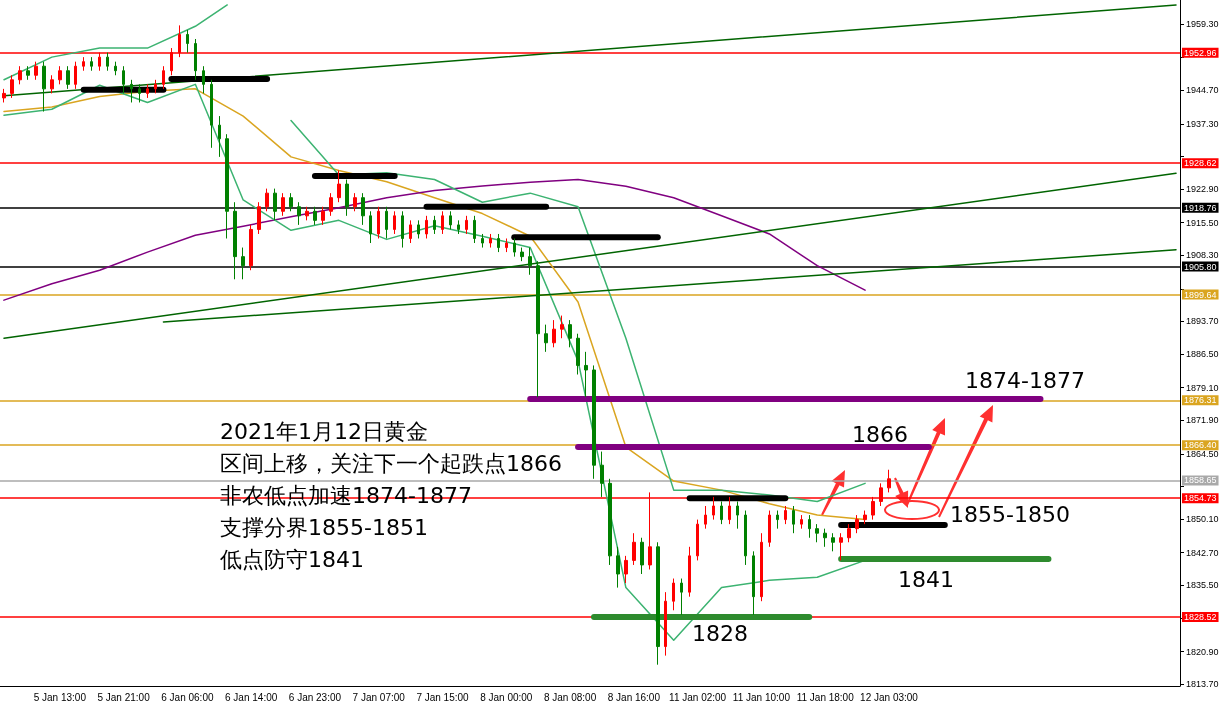 Image resolution: width=1229 pixels, height=711 pixels. I want to click on x-tick-label: 8 Jan 08:00, so click(570, 697).